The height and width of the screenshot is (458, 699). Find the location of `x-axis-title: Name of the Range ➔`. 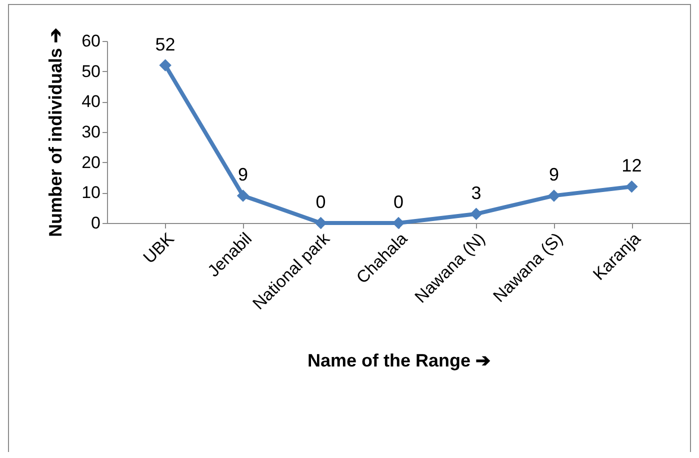

x-axis-title: Name of the Range ➔ is located at coordinates (399, 360).